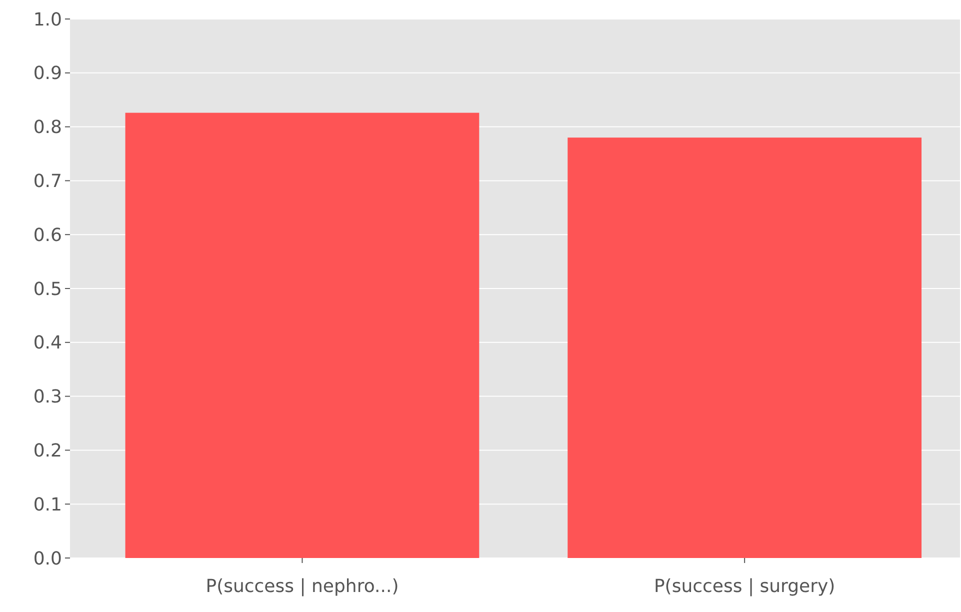 The width and height of the screenshot is (961, 612). Describe the element at coordinates (47, 19) in the screenshot. I see `y-tick-label: 1.0` at that location.